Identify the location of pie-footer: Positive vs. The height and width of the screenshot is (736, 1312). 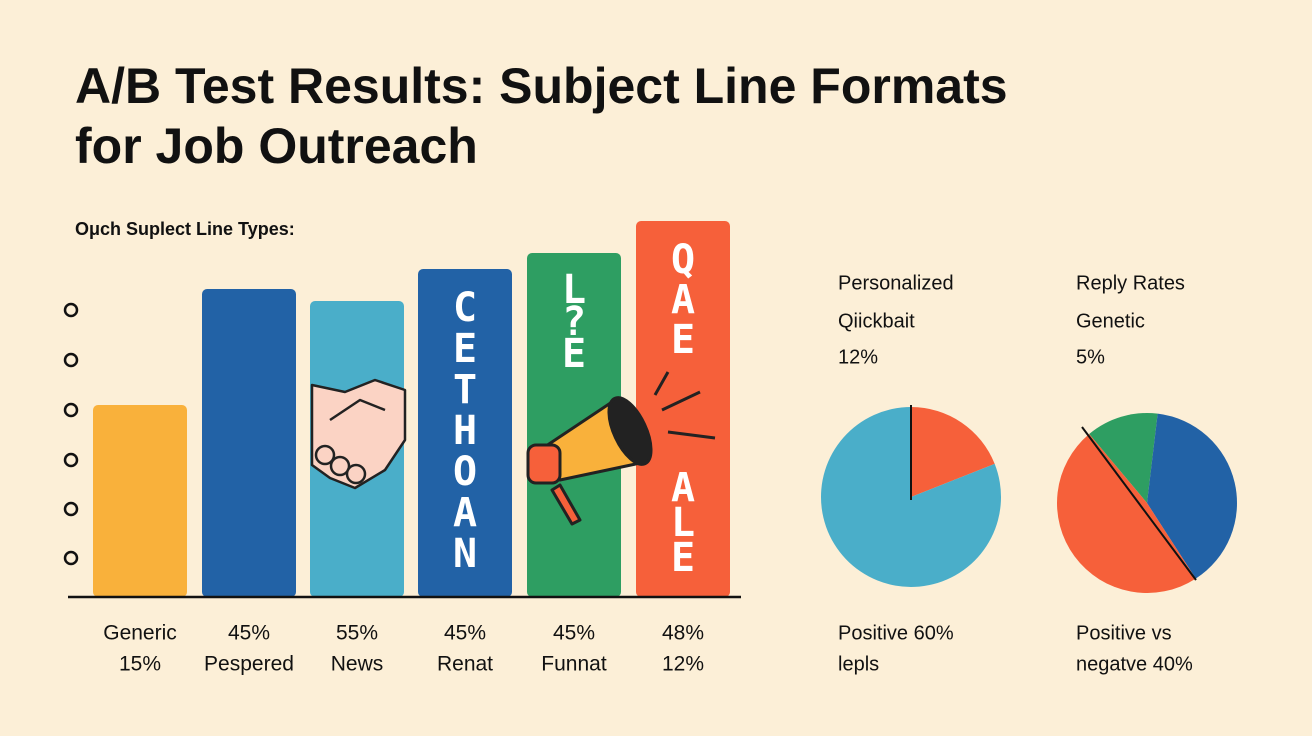
(1124, 633).